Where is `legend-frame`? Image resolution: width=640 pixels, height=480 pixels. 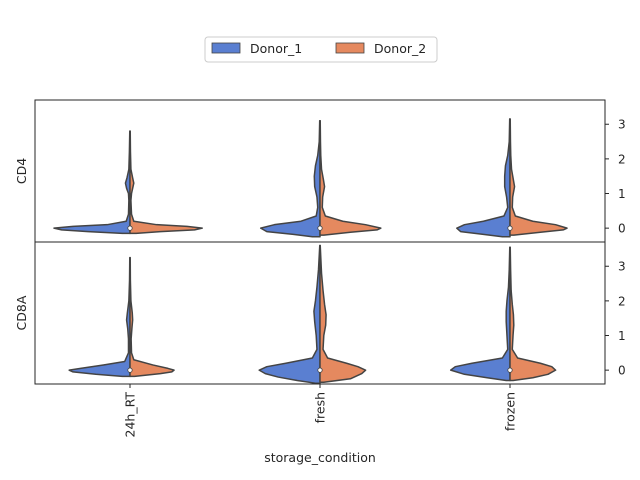 legend-frame is located at coordinates (321, 49).